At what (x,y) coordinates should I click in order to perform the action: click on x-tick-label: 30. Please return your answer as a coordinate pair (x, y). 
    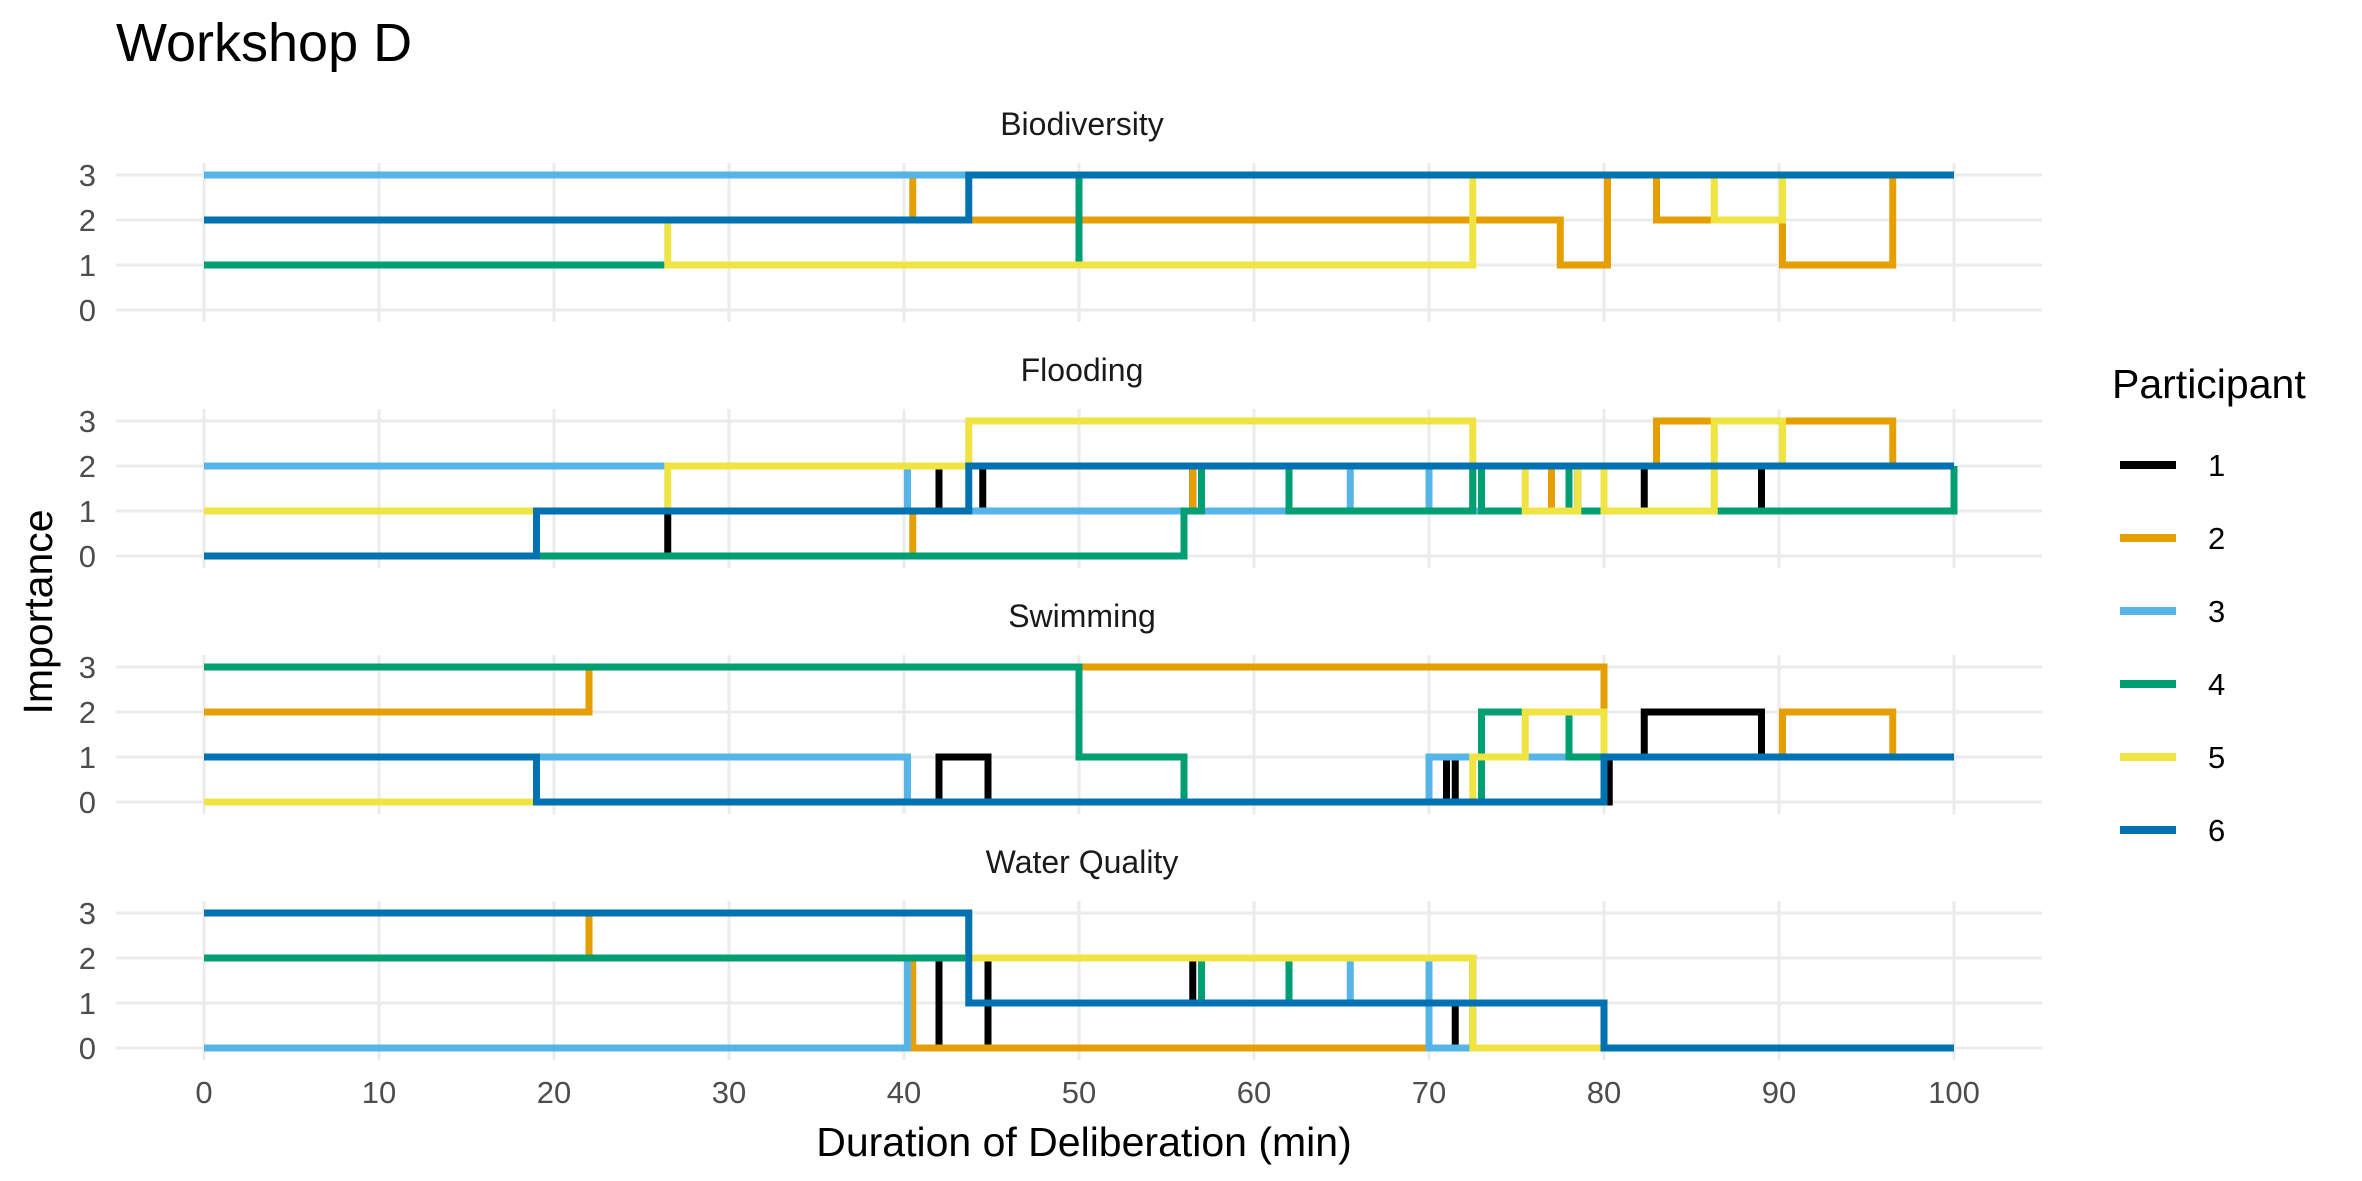
    Looking at the image, I should click on (729, 1092).